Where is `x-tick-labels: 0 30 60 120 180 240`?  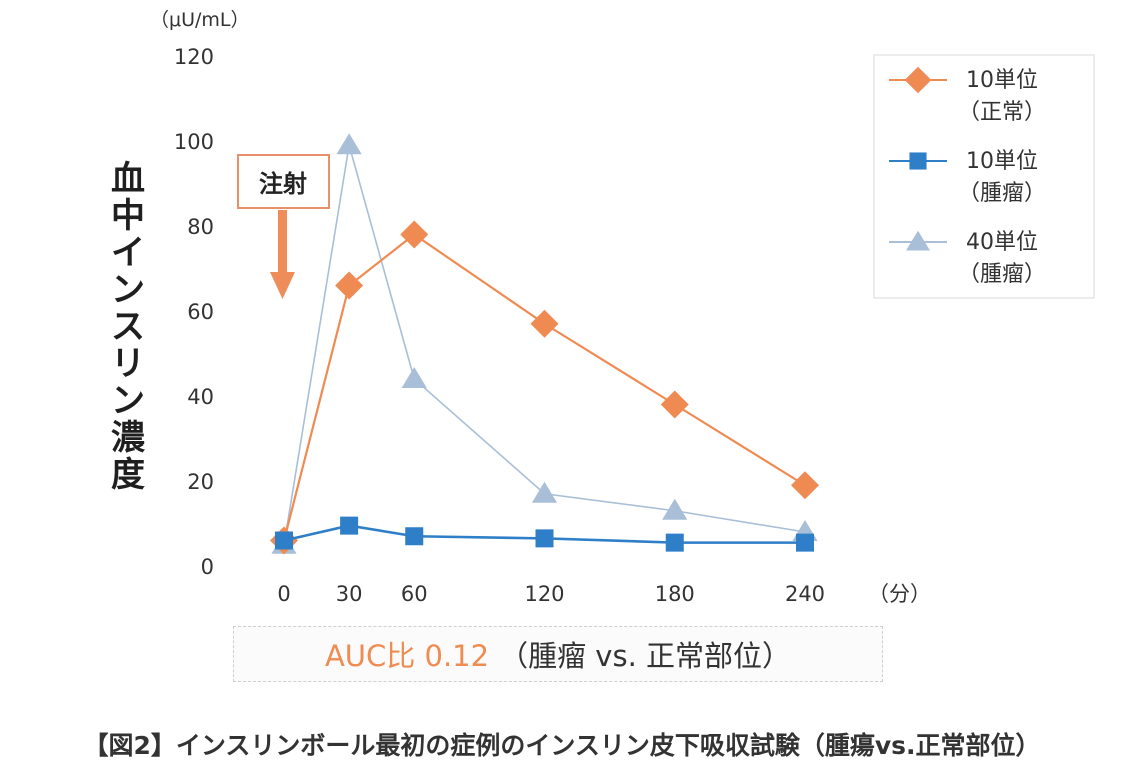 x-tick-labels: 0 30 60 120 180 240 is located at coordinates (551, 594).